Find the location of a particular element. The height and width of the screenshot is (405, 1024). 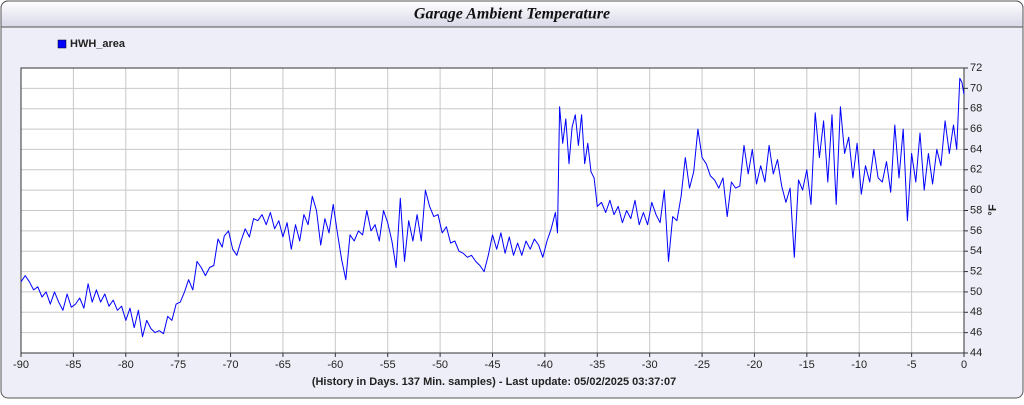

x-tick-label: -45 is located at coordinates (493, 365).